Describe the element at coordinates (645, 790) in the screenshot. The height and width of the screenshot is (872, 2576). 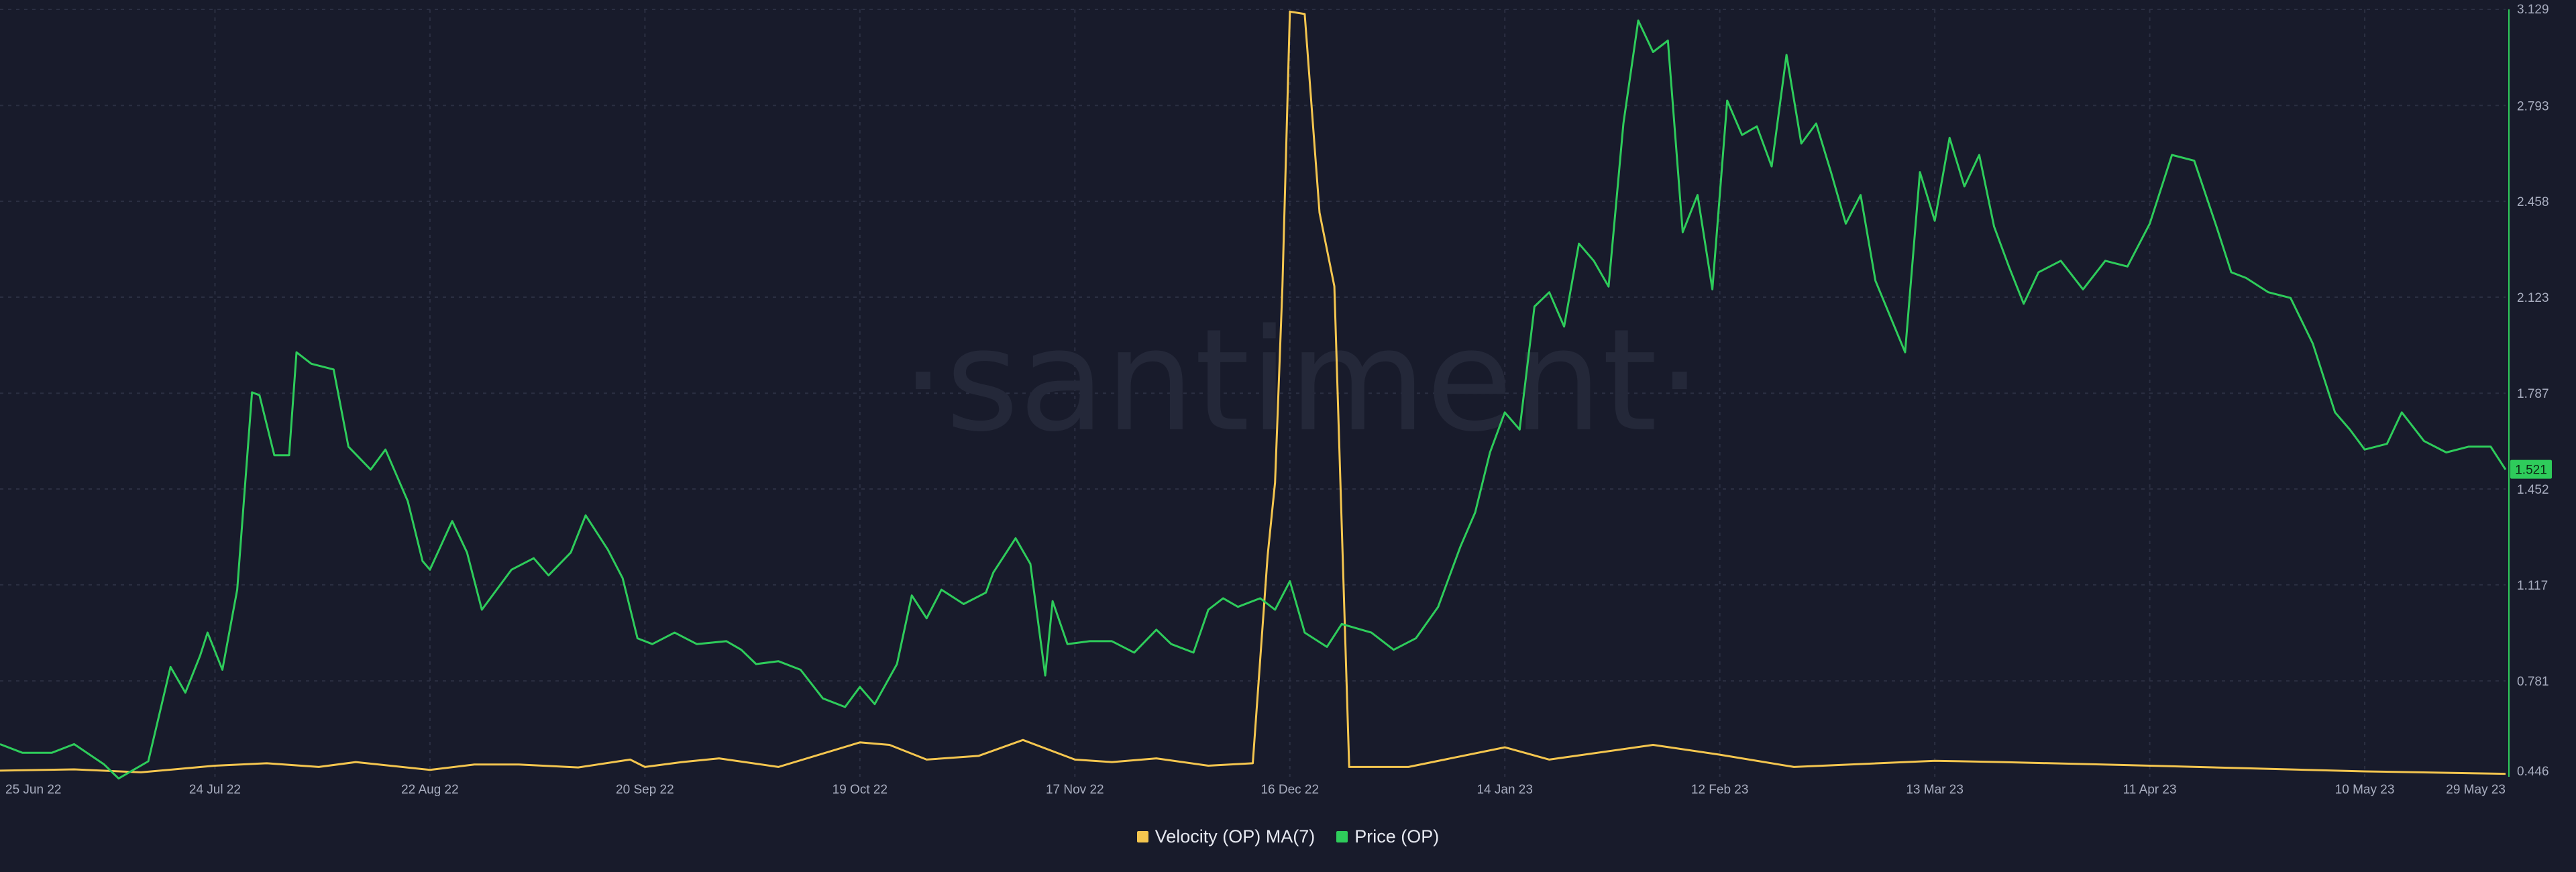
I see `x-tick-label: 20 Sep 22` at that location.